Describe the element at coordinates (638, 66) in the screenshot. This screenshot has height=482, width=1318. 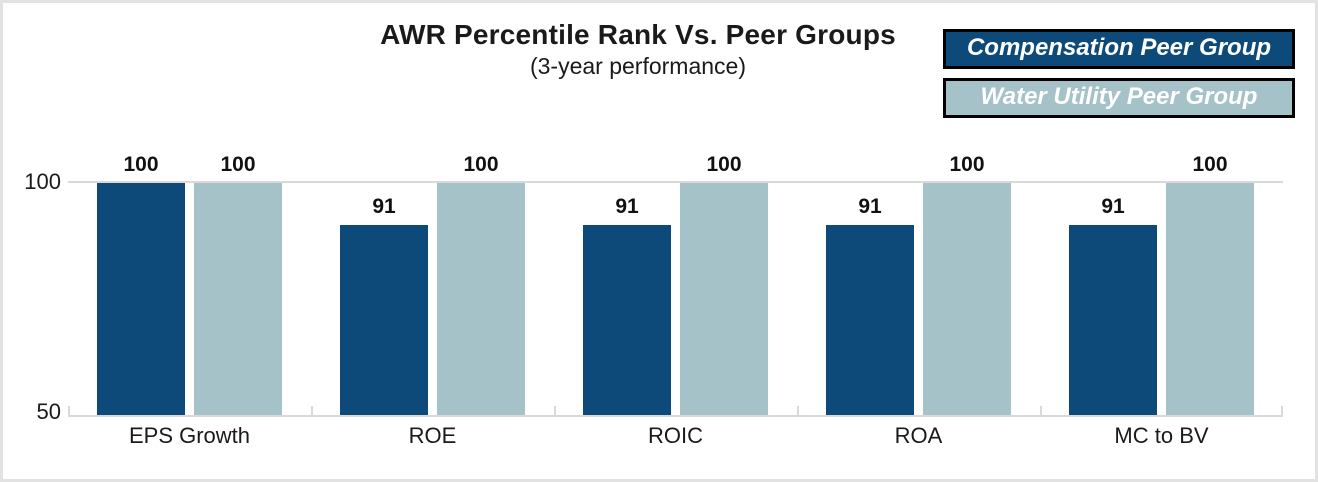
I see `chart-subtitle: (3-year performance)` at that location.